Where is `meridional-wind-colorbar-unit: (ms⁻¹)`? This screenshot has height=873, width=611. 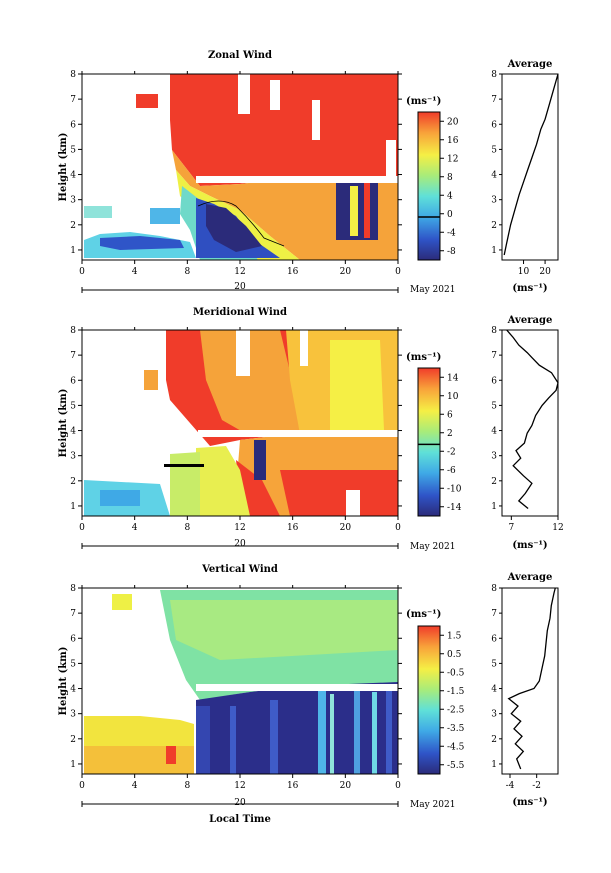 meridional-wind-colorbar-unit: (ms⁻¹) is located at coordinates (423, 357).